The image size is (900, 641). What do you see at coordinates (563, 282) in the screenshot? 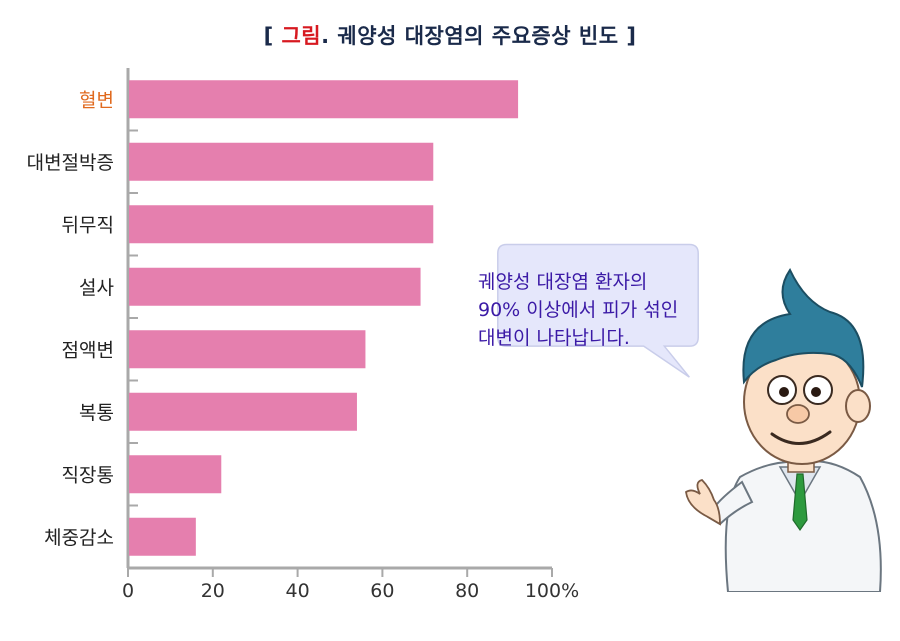
I see `bubble-line-1: 궤양성 대장염 환자의` at bounding box center [563, 282].